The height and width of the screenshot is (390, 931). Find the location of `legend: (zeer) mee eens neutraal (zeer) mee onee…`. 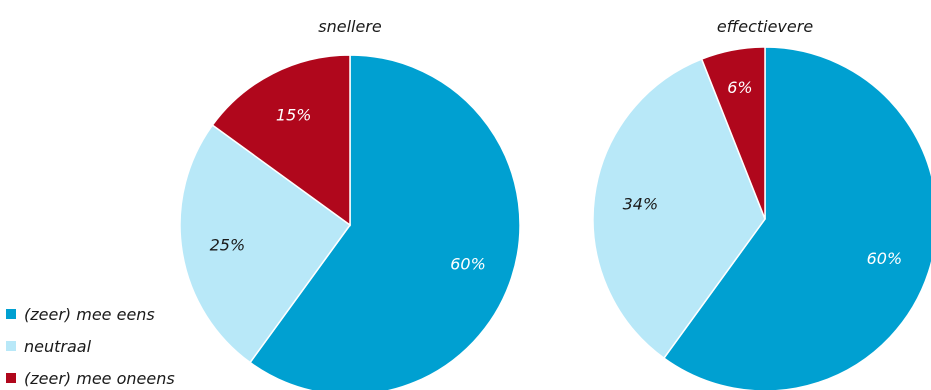

legend: (zeer) mee eens neutraal (zeer) mee onee… is located at coordinates (90, 346).